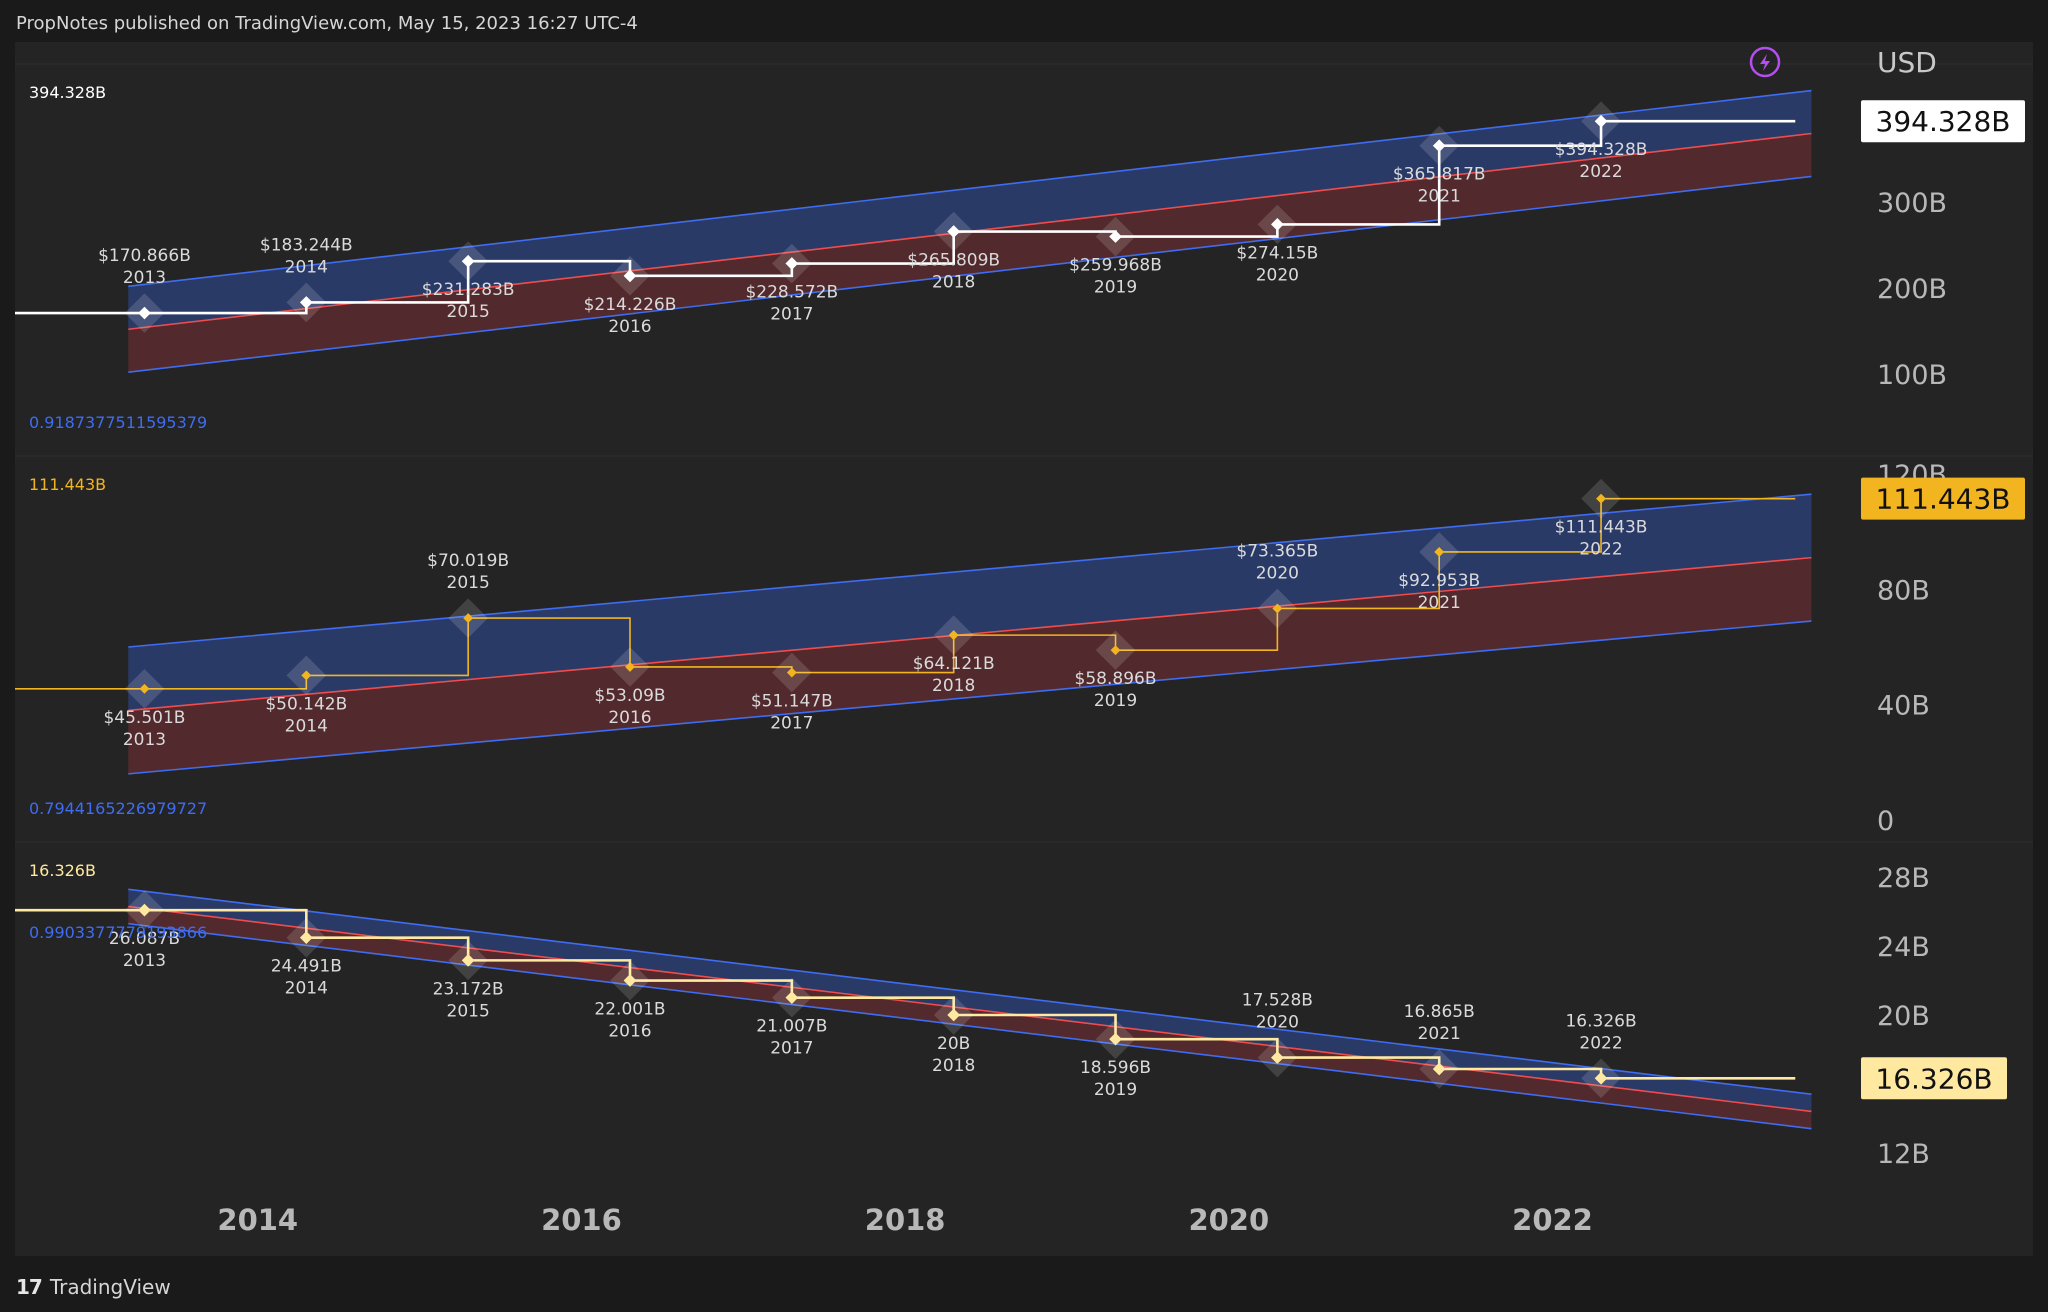 Image resolution: width=2048 pixels, height=1312 pixels. Describe the element at coordinates (629, 1010) in the screenshot. I see `data-value-label: 22.001B` at that location.